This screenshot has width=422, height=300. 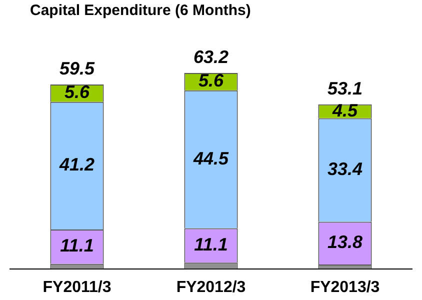 What do you see at coordinates (211, 287) in the screenshot?
I see `x-tick-label: FY2012/3` at bounding box center [211, 287].